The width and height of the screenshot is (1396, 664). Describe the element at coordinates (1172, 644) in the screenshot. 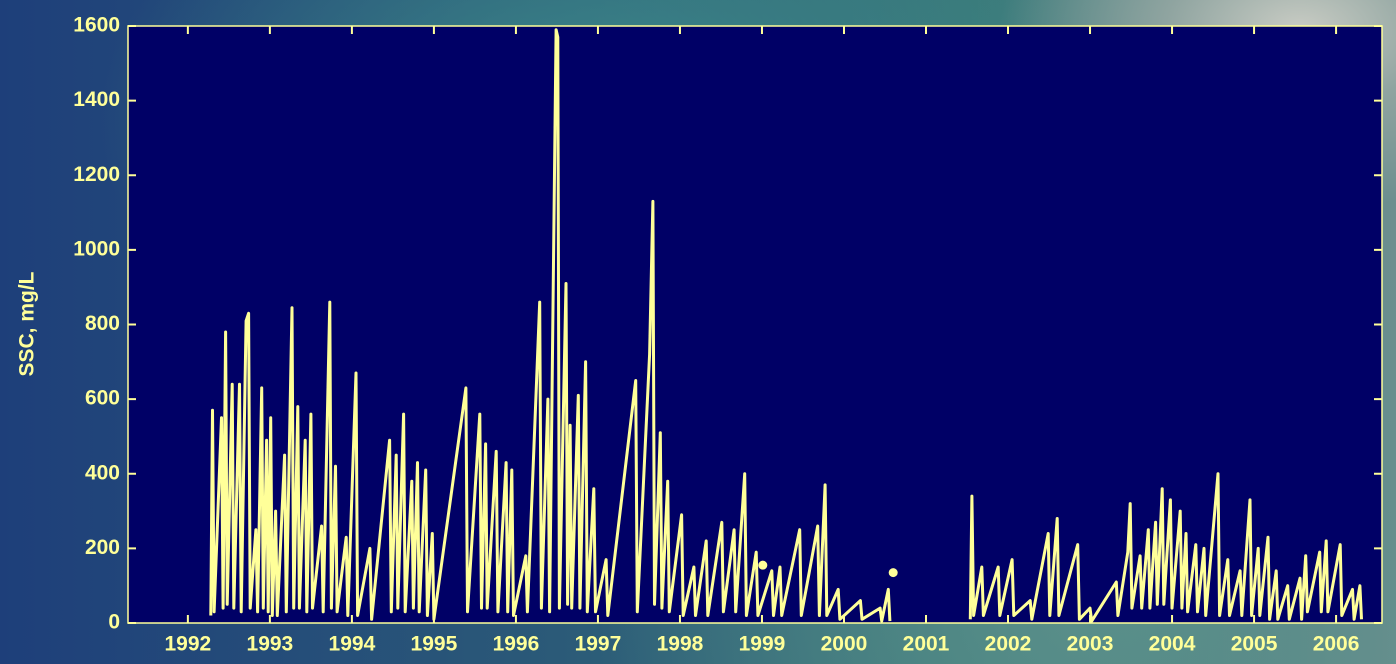

I see `x-tick-label: 2004` at that location.